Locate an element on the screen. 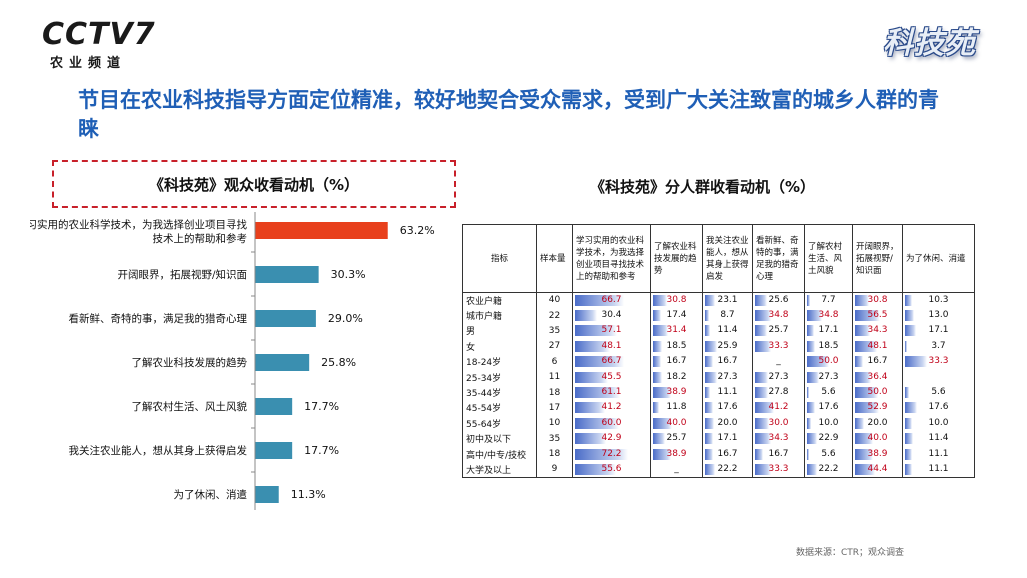 The image size is (1027, 578). table-cell: 10.0 is located at coordinates (828, 423).